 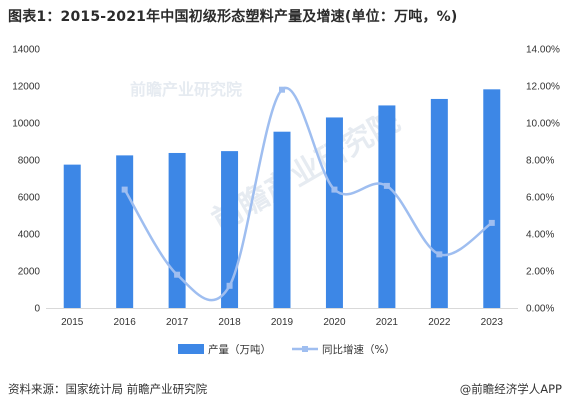 I want to click on x-tick-label: 2015, so click(x=72, y=322).